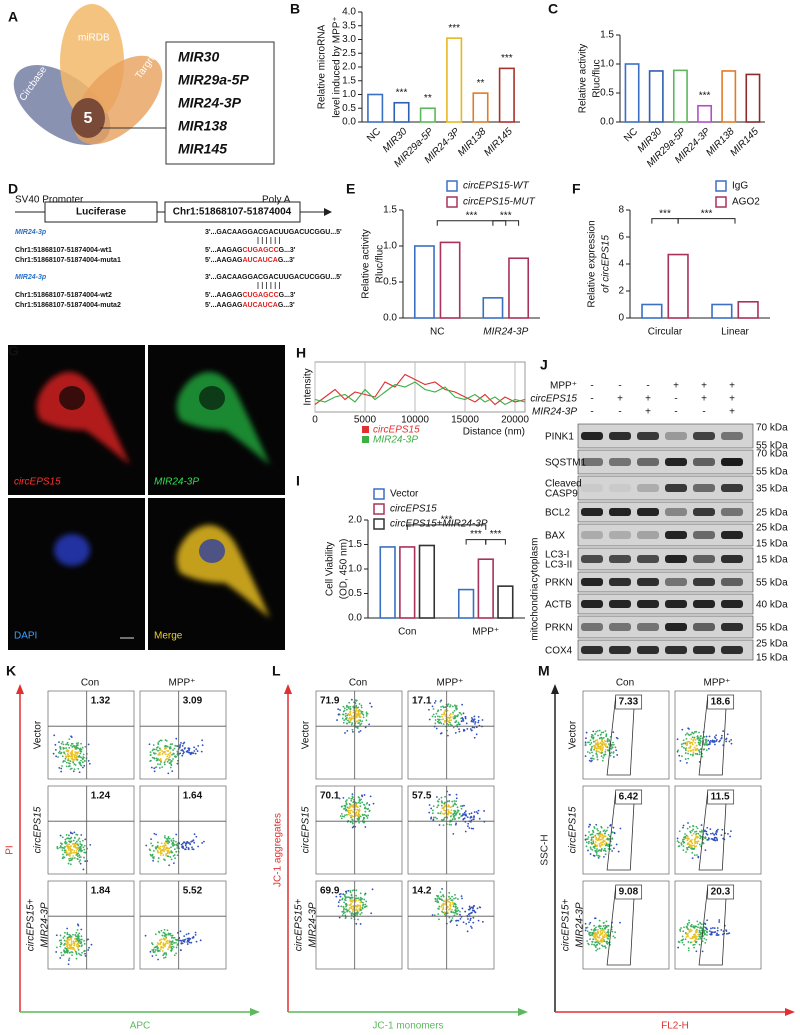 The height and width of the screenshot is (1035, 800). What do you see at coordinates (559, 437) in the screenshot?
I see `protein-label: PINK1` at bounding box center [559, 437].